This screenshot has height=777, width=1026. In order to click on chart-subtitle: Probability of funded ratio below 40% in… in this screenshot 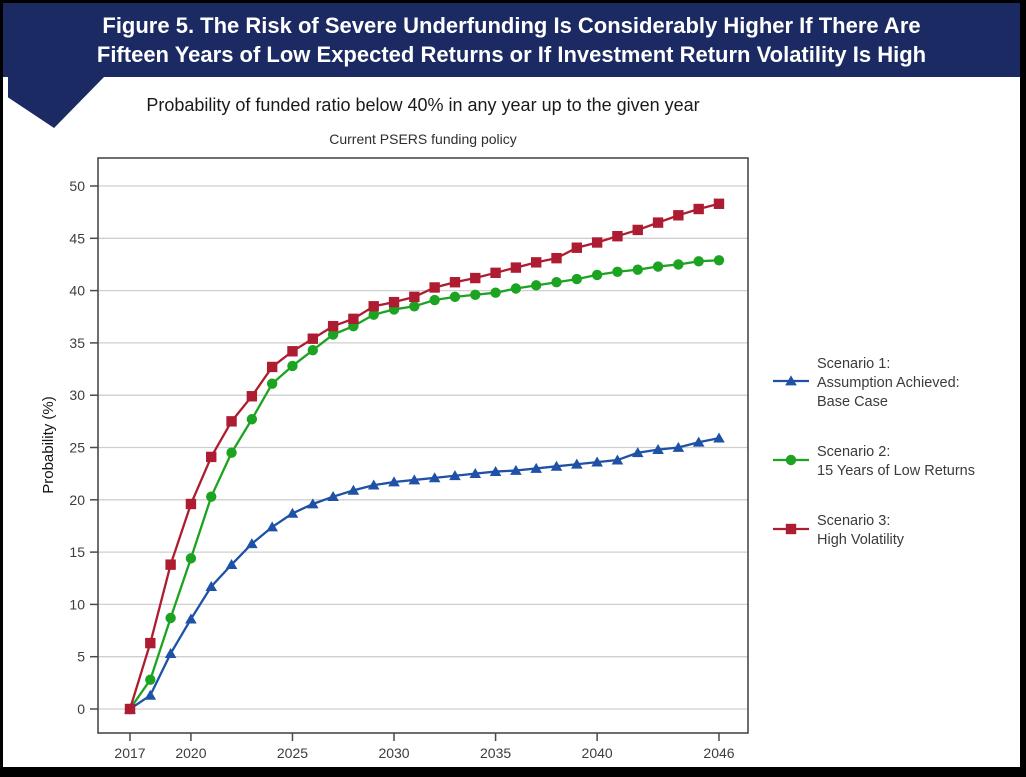, I will do `click(423, 105)`.